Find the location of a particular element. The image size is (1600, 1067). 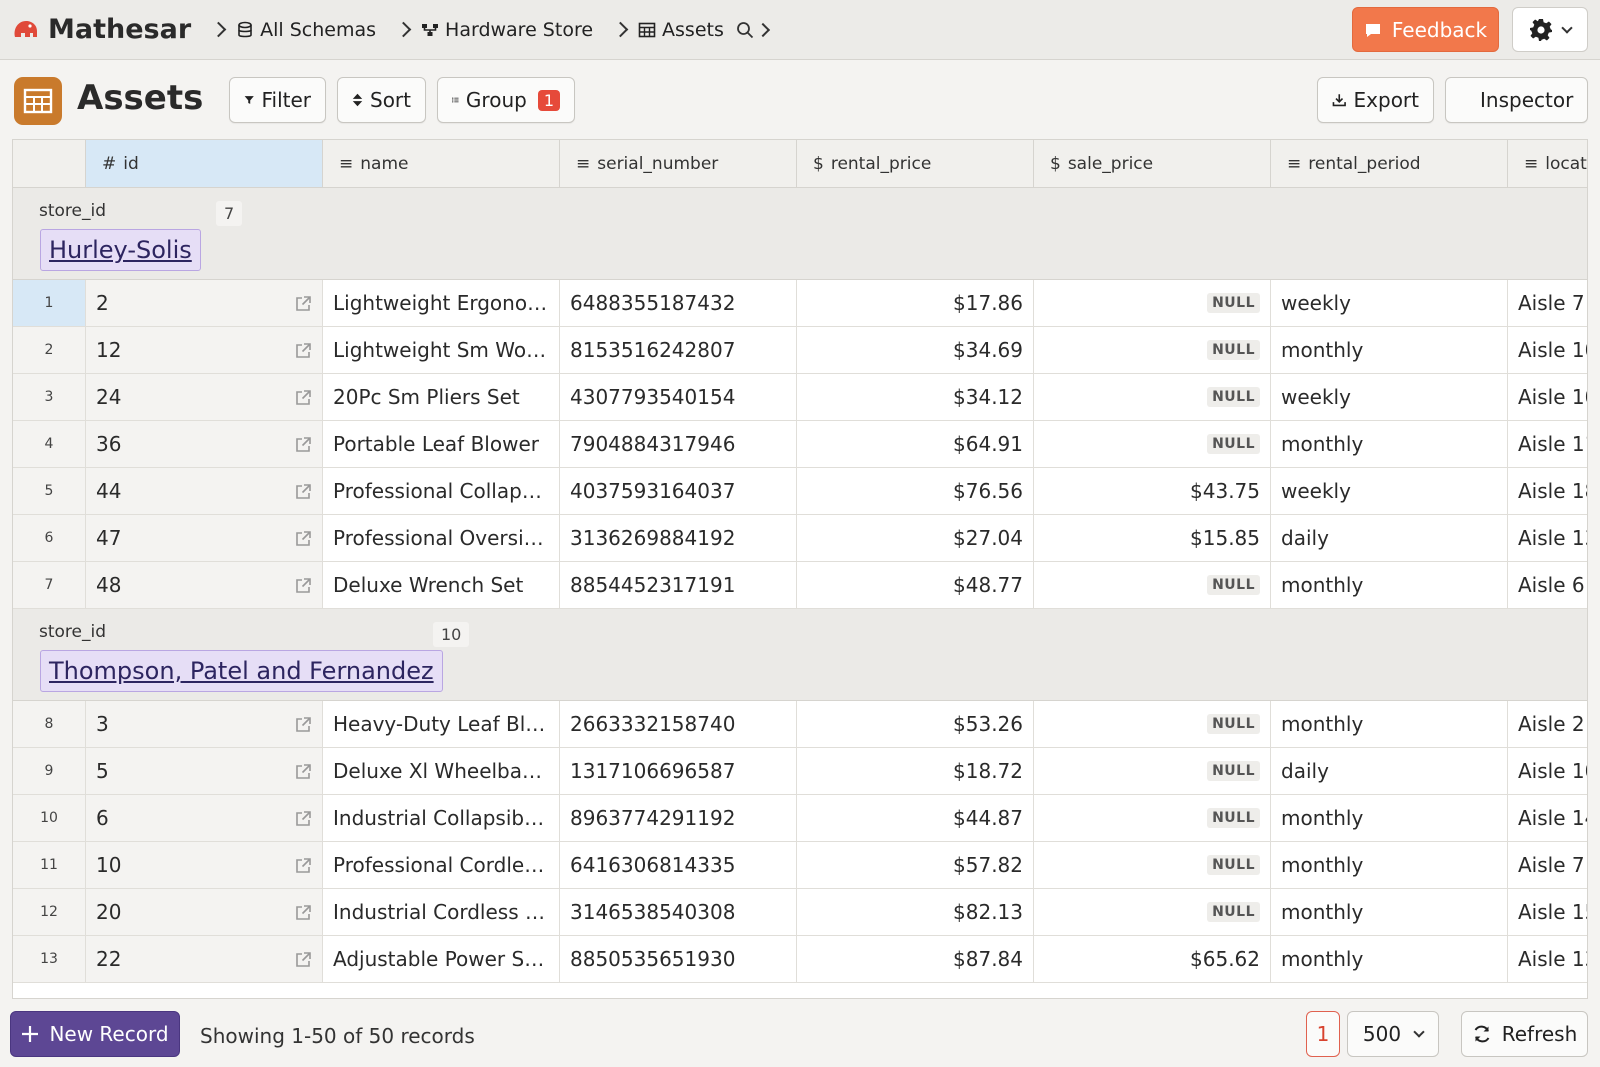

cell-sale-price: $43.75 is located at coordinates (1152, 491).